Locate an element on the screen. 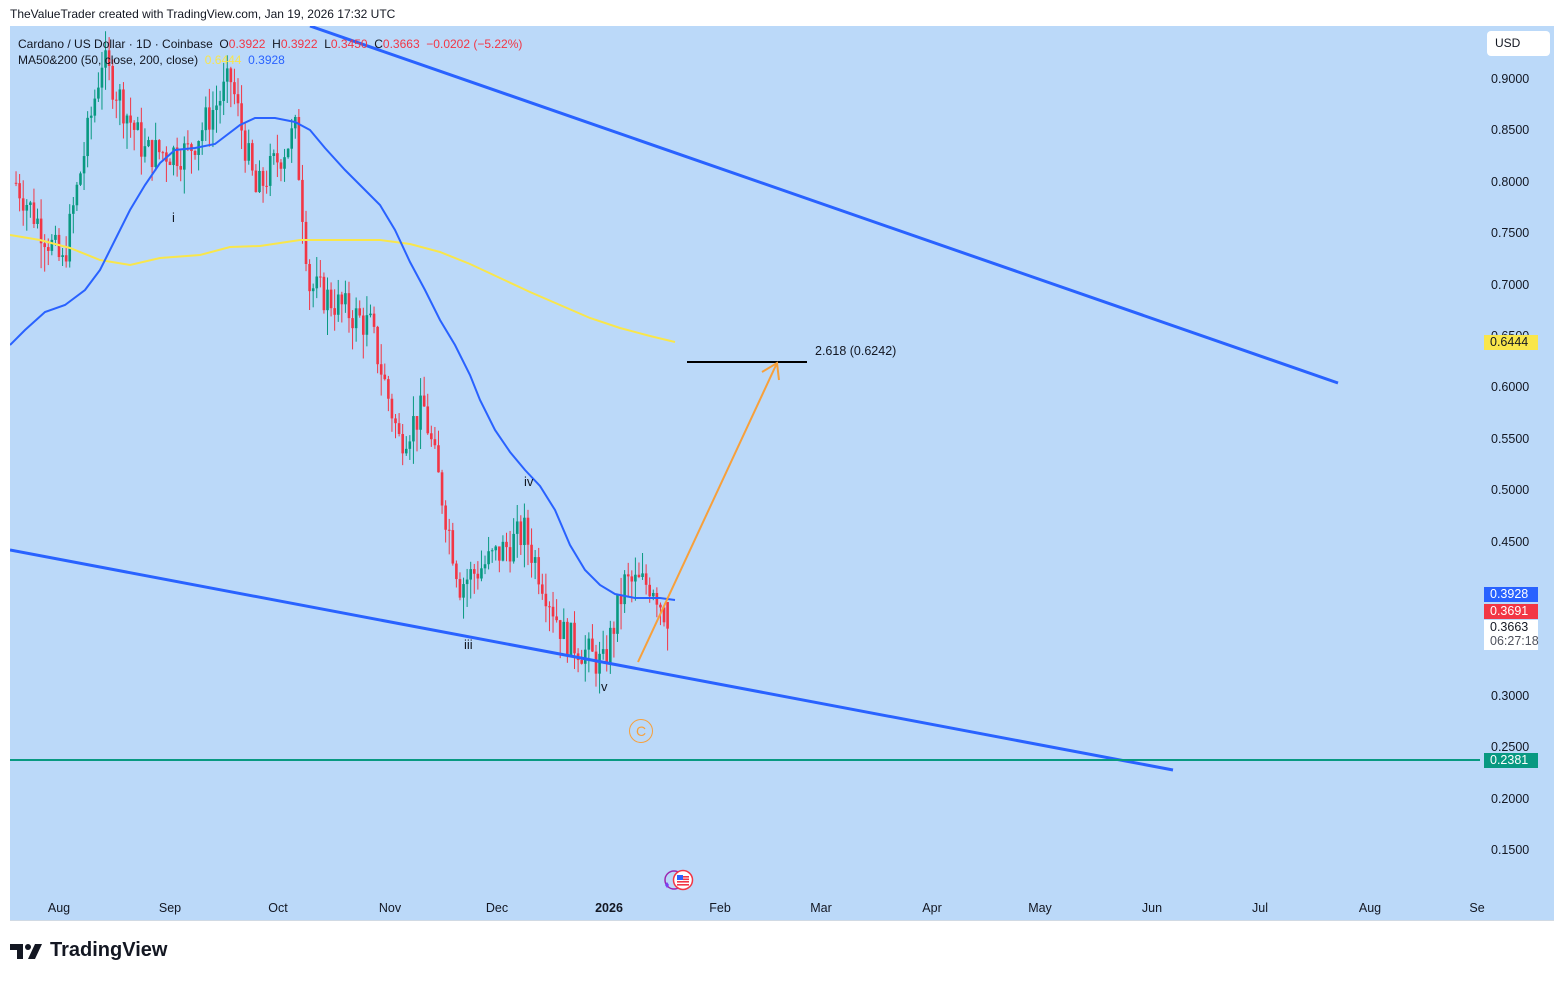  ma50-price-badge: 0.3928 is located at coordinates (1511, 594).